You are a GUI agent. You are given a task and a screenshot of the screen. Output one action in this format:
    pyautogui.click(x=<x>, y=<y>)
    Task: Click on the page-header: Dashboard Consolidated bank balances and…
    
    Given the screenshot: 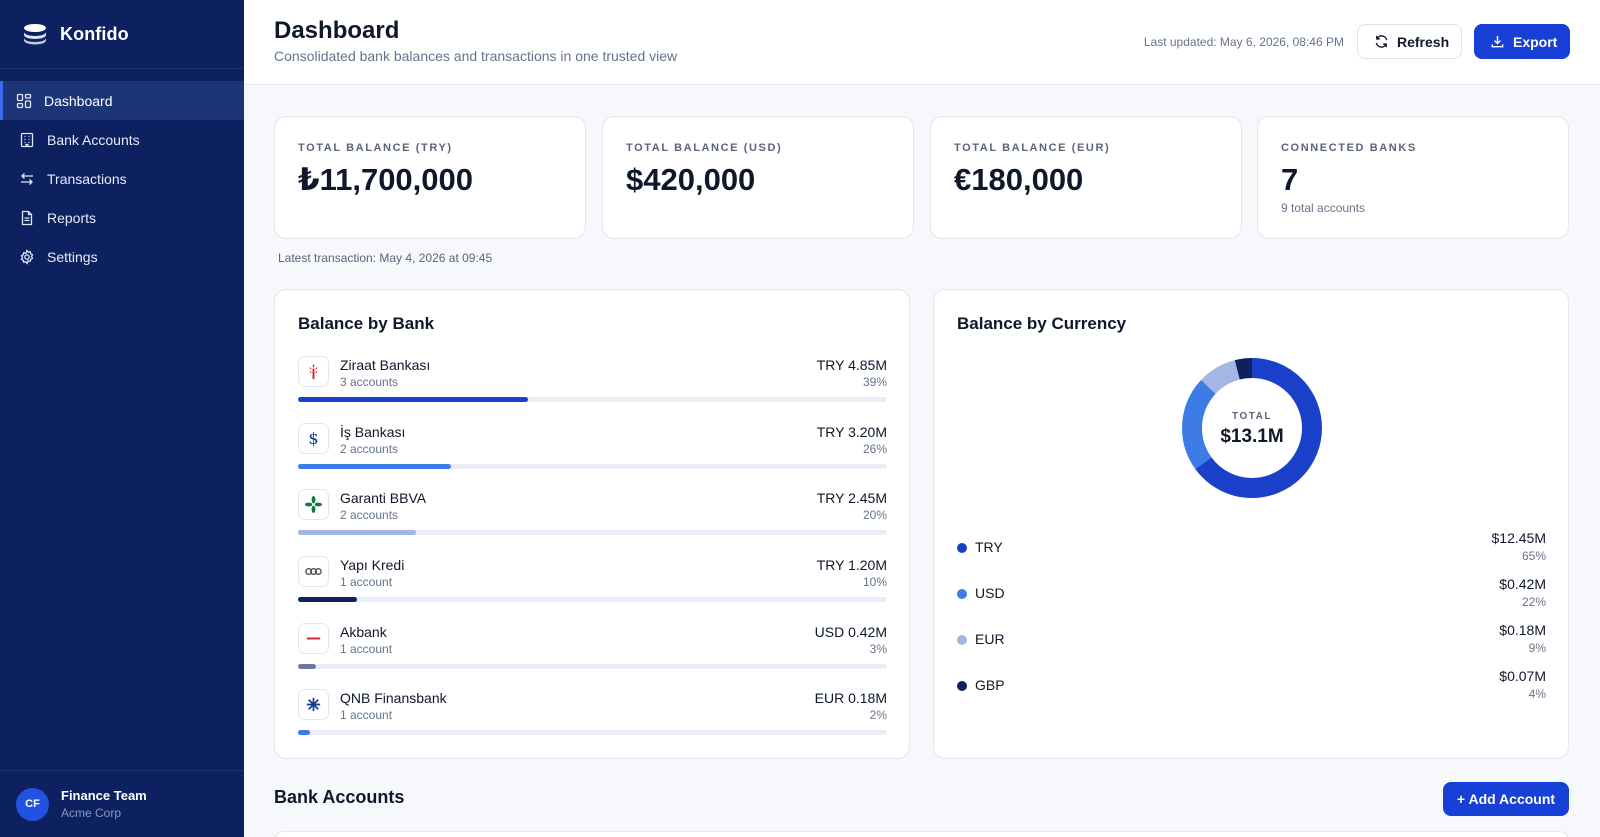 What is the action you would take?
    pyautogui.click(x=922, y=42)
    